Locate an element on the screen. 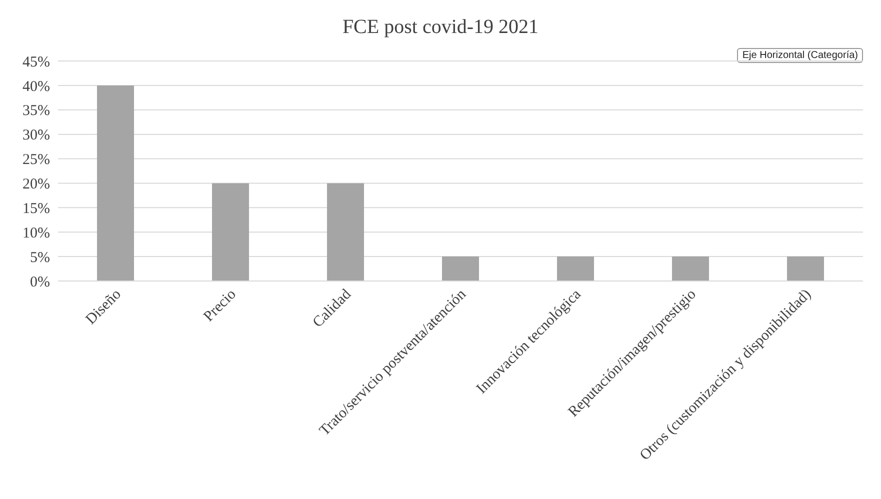  y-tick-label: 45% is located at coordinates (36, 62).